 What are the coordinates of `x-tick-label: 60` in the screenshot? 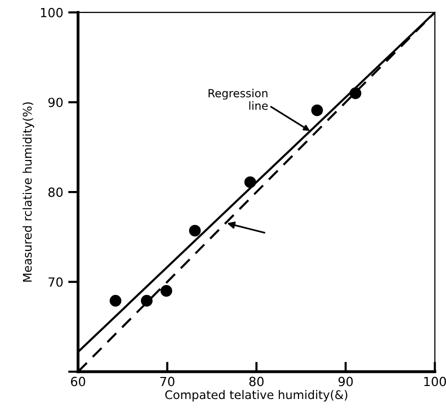 It's located at (78, 381).